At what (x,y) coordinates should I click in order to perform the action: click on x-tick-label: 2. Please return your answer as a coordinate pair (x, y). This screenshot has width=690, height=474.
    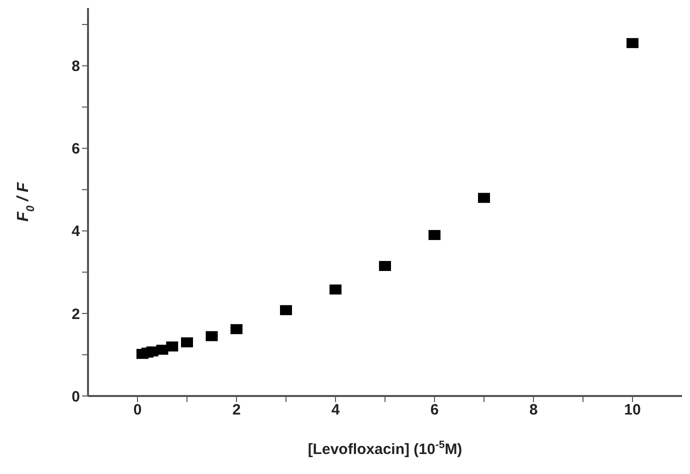
    Looking at the image, I should click on (236, 410).